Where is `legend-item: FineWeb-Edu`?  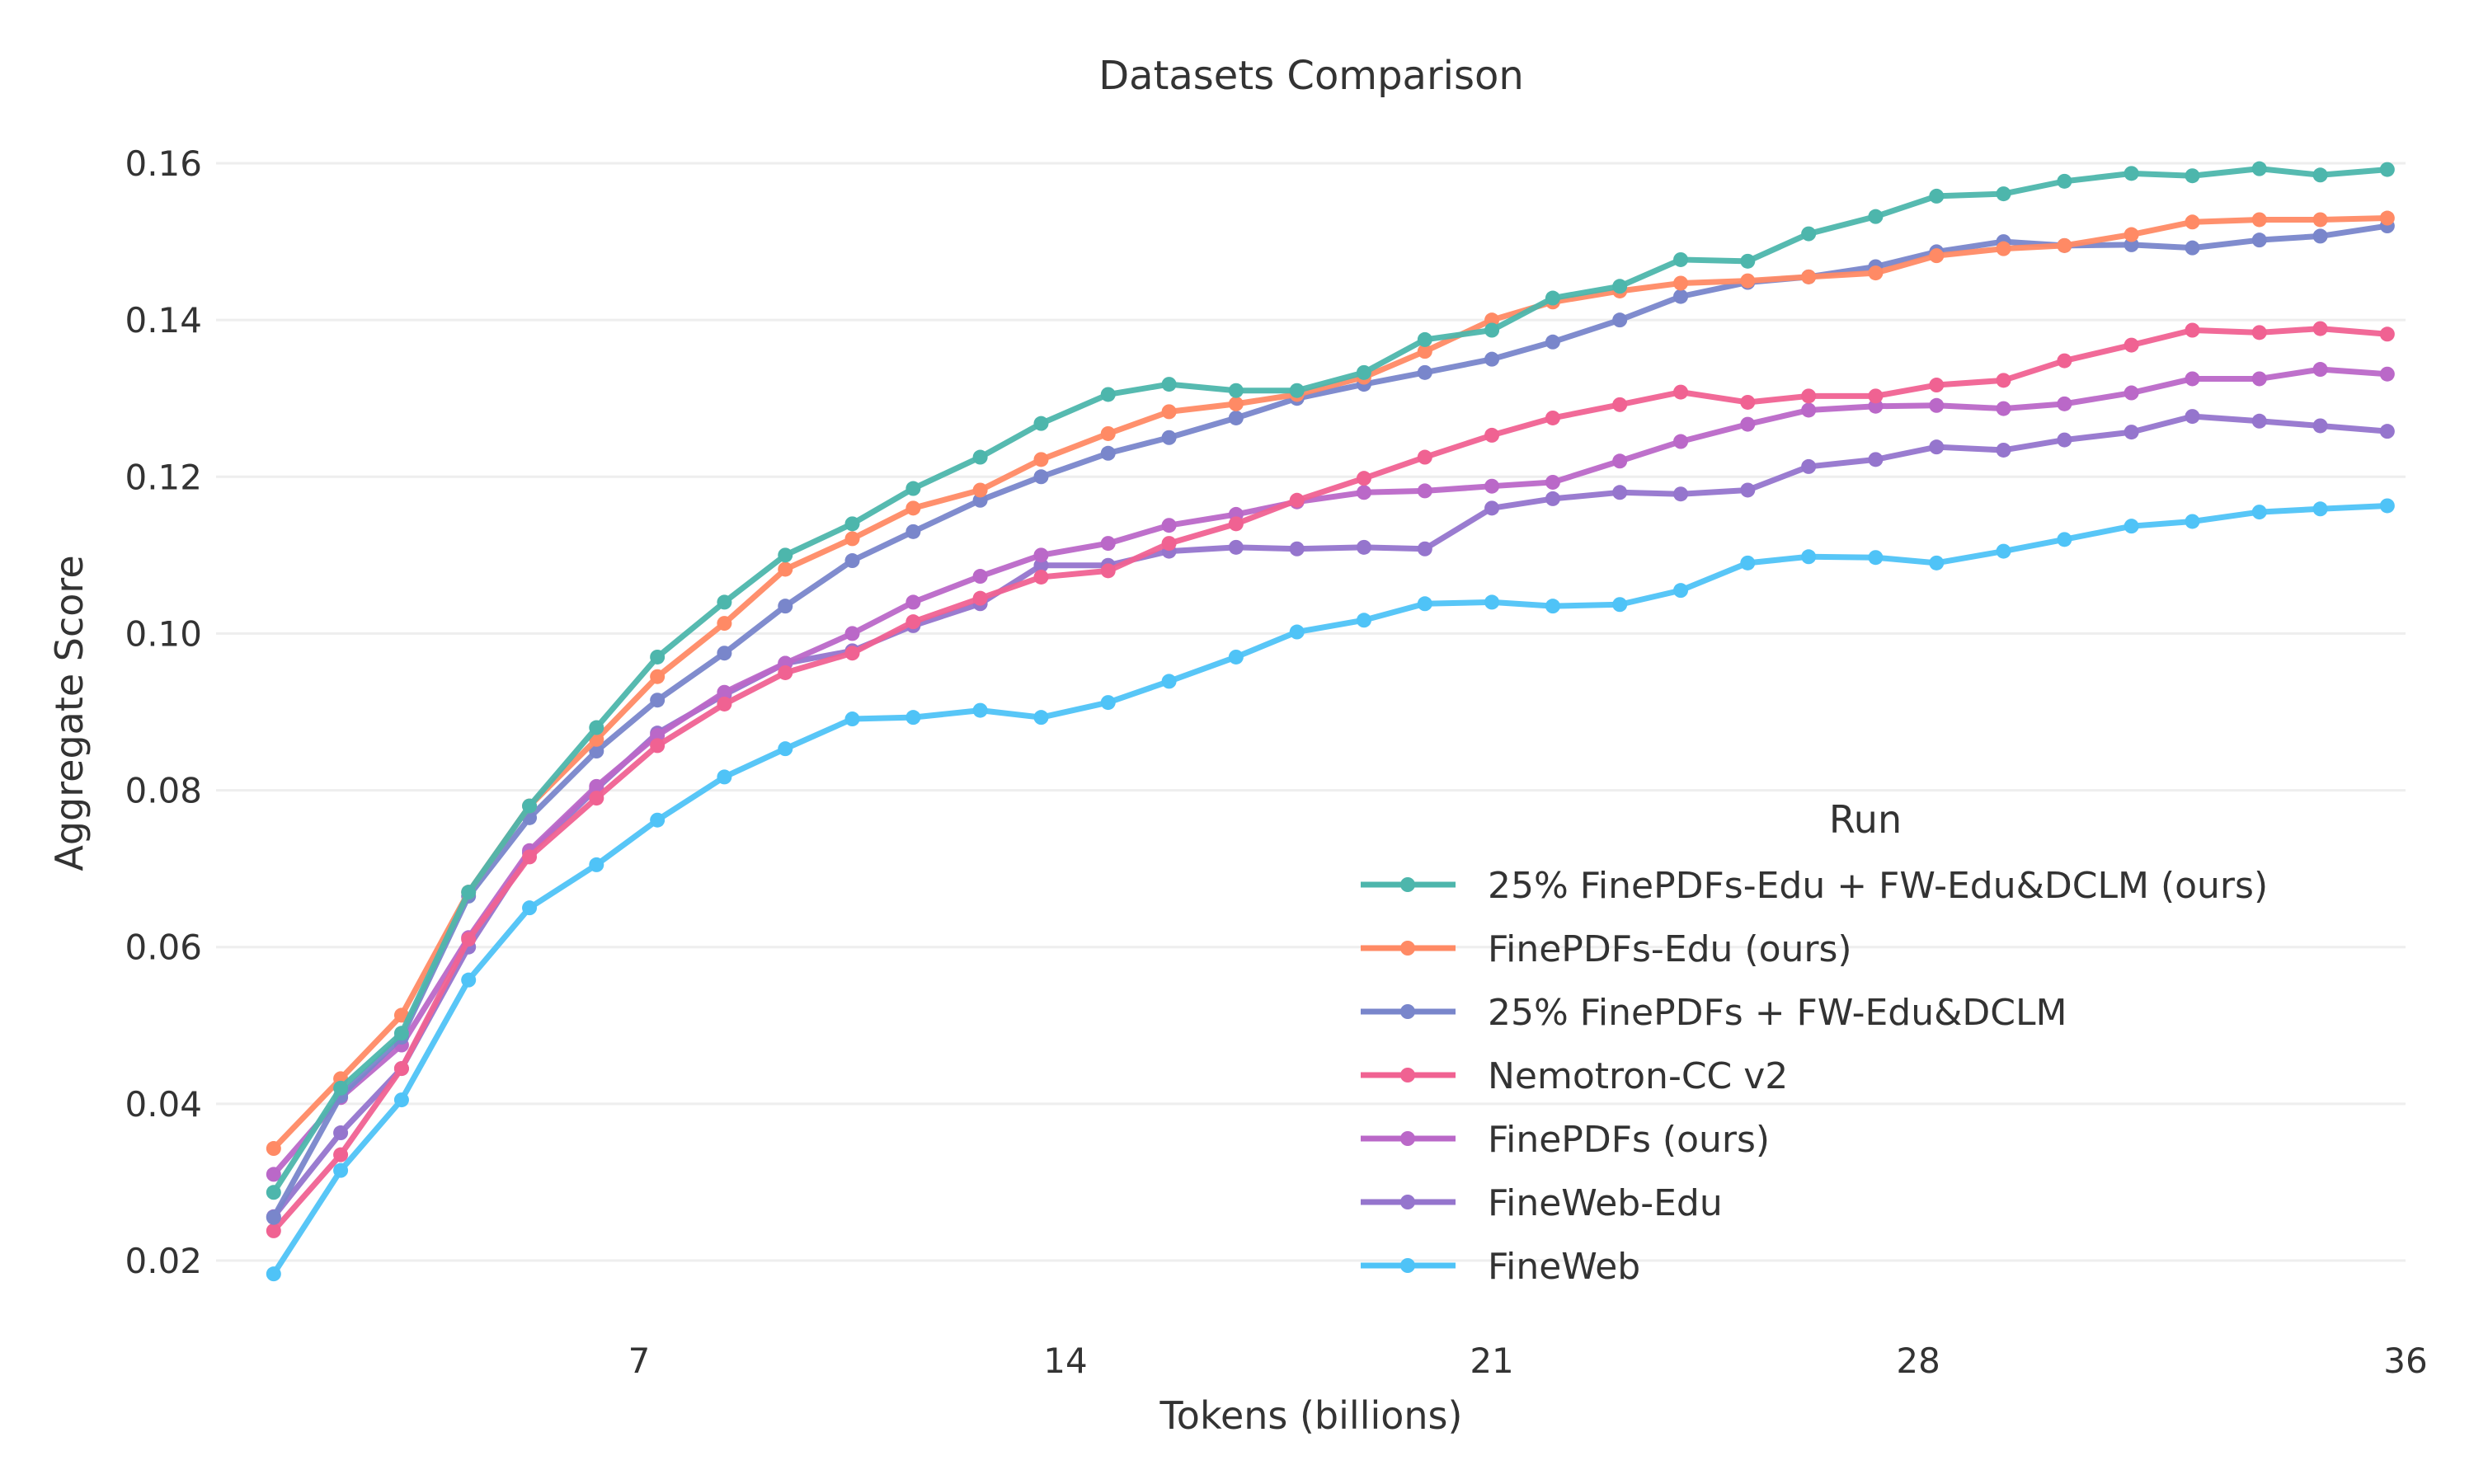 legend-item: FineWeb-Edu is located at coordinates (1542, 1203).